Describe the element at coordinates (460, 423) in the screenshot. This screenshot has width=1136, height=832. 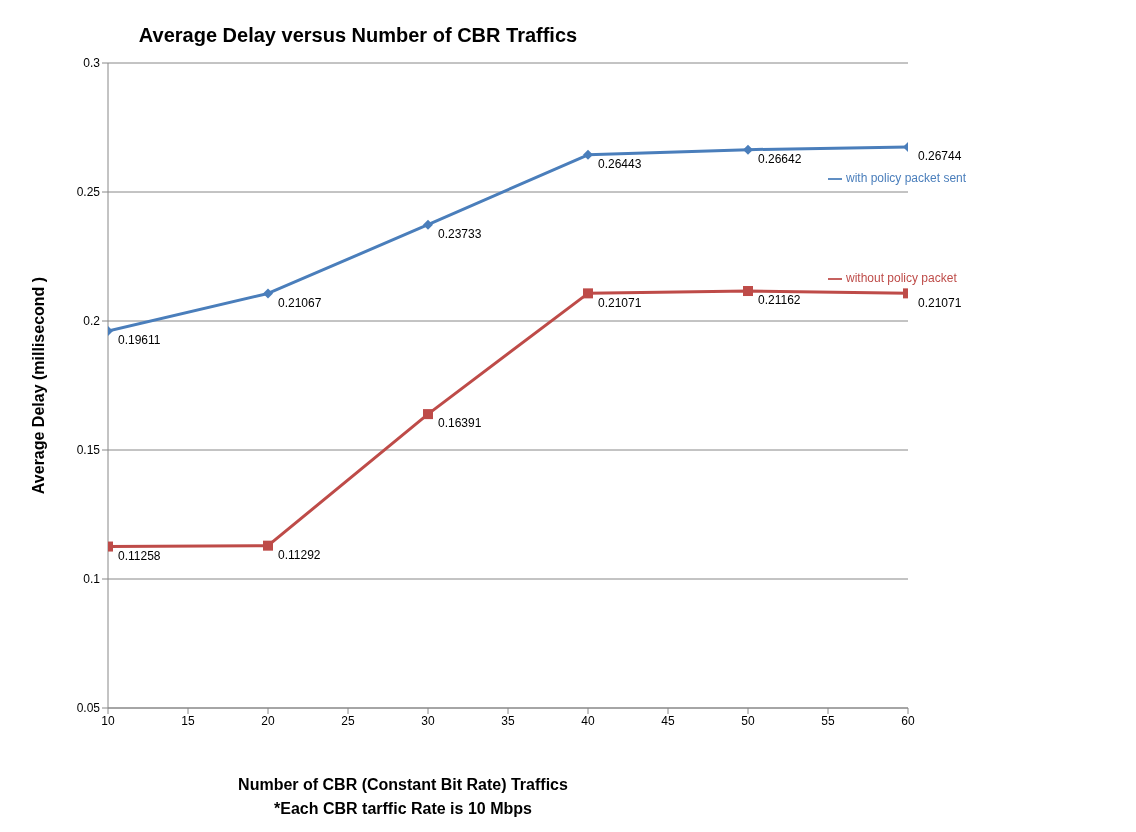
I see `data-label: 0.16391` at that location.